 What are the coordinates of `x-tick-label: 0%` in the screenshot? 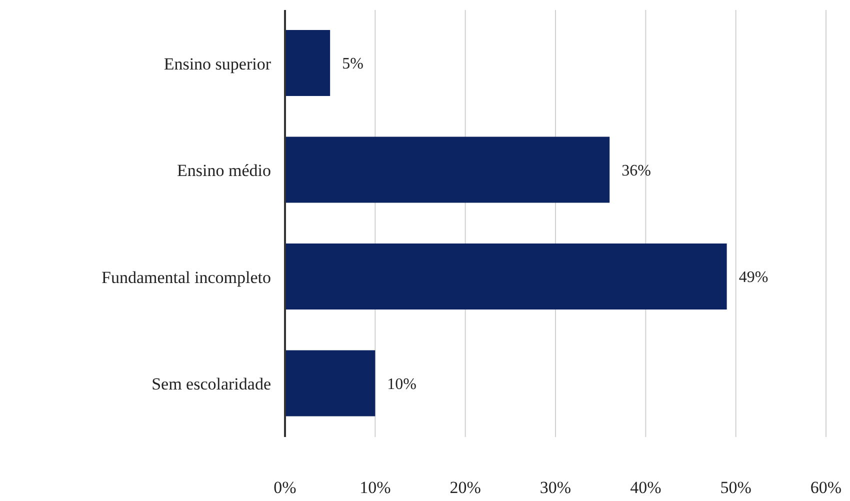 It's located at (285, 488).